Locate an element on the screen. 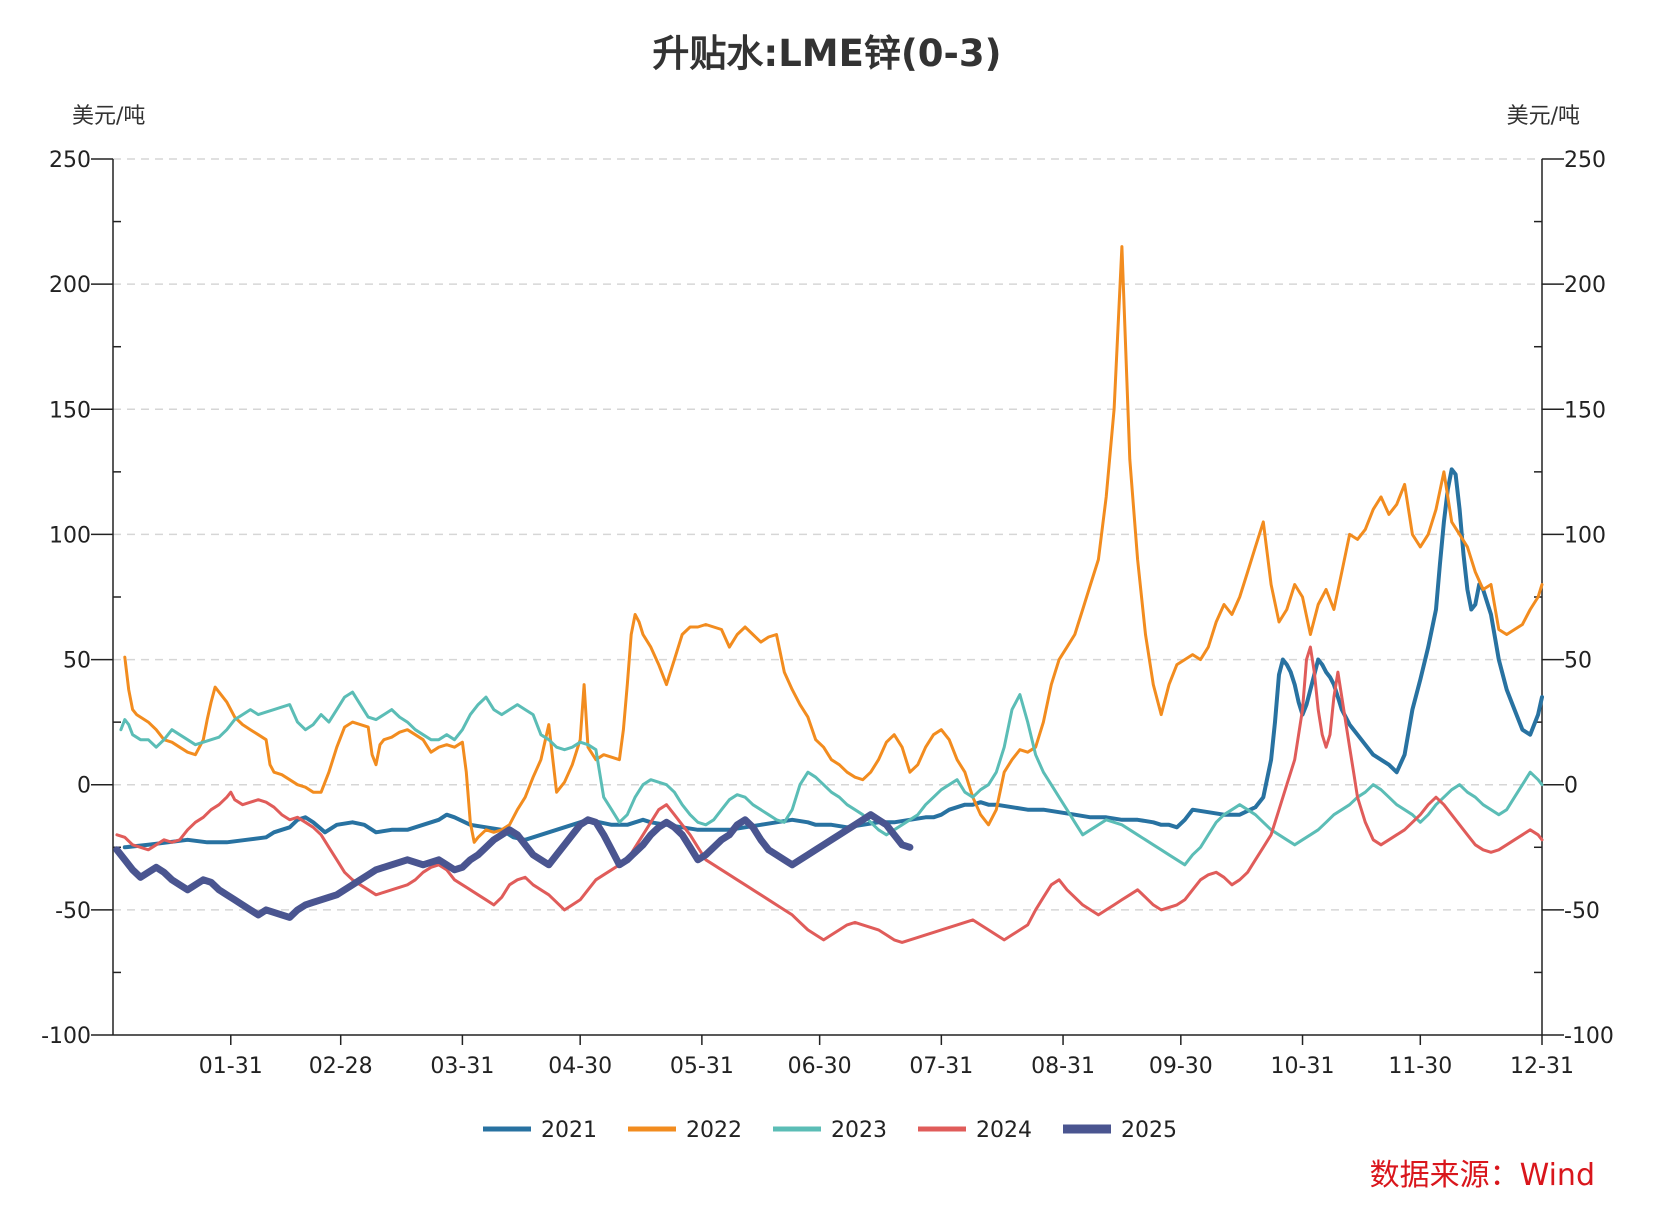  y-tick-label-right: 100 is located at coordinates (1585, 535).